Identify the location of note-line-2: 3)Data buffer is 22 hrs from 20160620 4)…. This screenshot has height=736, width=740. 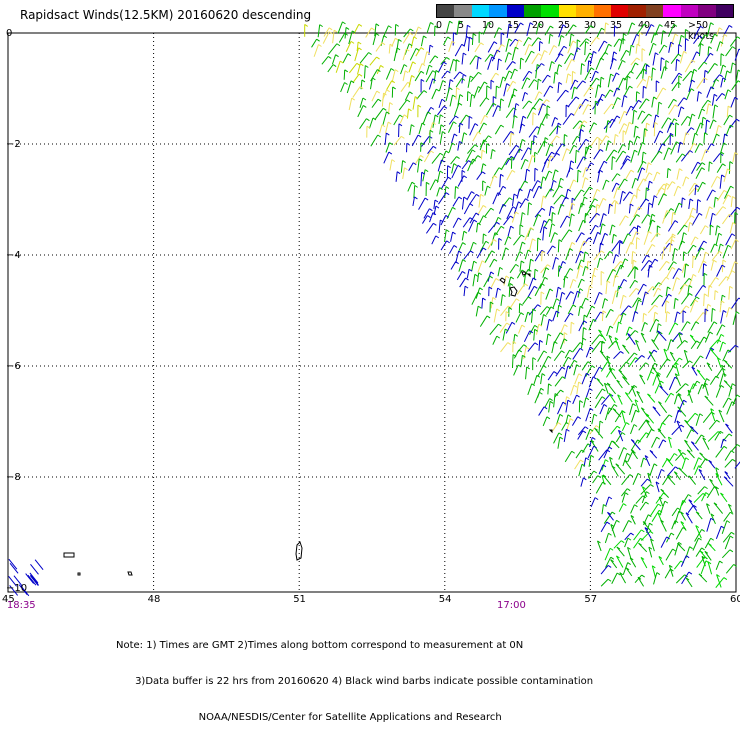
(354, 682).